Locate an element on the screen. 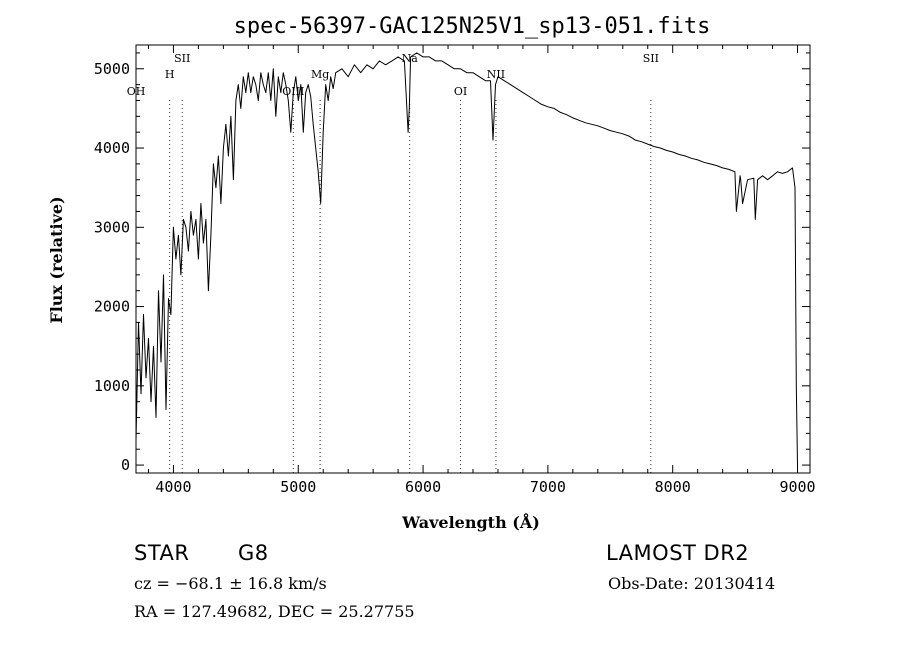 The height and width of the screenshot is (650, 900). object-class: STAR is located at coordinates (162, 553).